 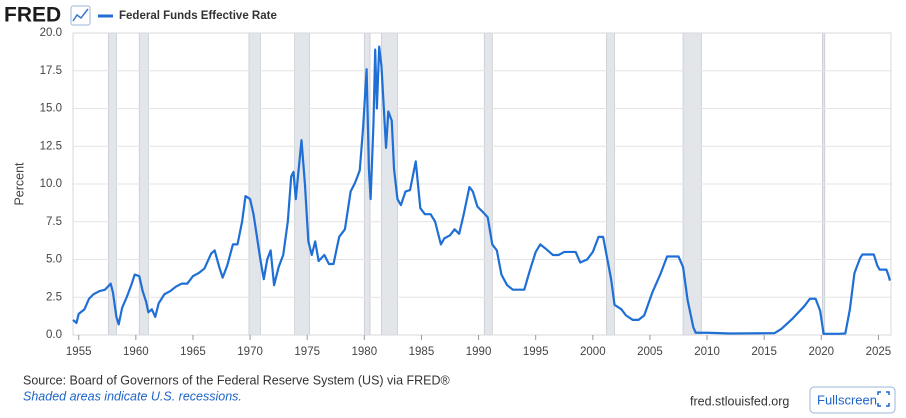 What do you see at coordinates (51, 146) in the screenshot?
I see `y-tick-label: 12.5` at bounding box center [51, 146].